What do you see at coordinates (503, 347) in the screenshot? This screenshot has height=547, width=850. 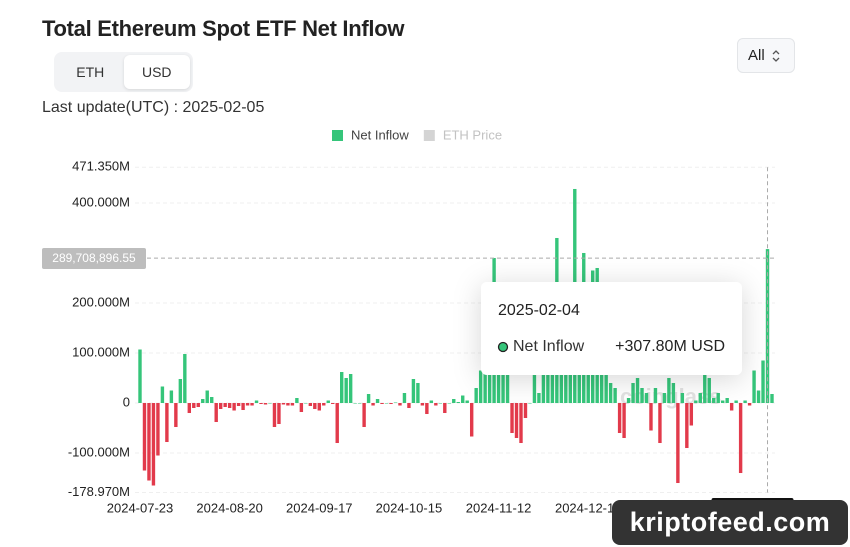 I see `tooltip-swatch` at bounding box center [503, 347].